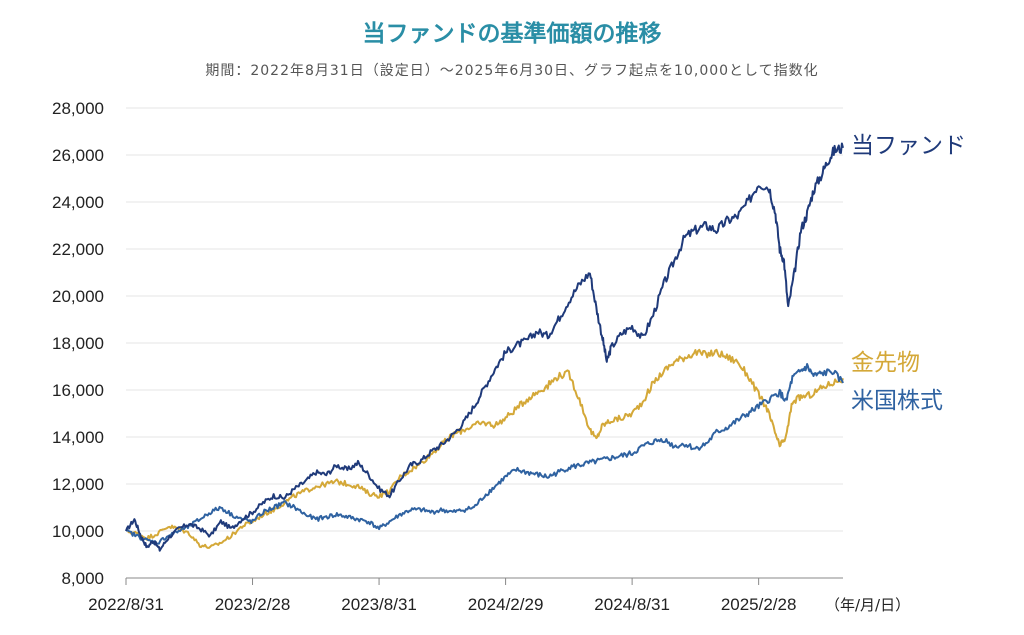 The image size is (1024, 635). I want to click on x-tick-label: 2024/2/29, so click(506, 604).